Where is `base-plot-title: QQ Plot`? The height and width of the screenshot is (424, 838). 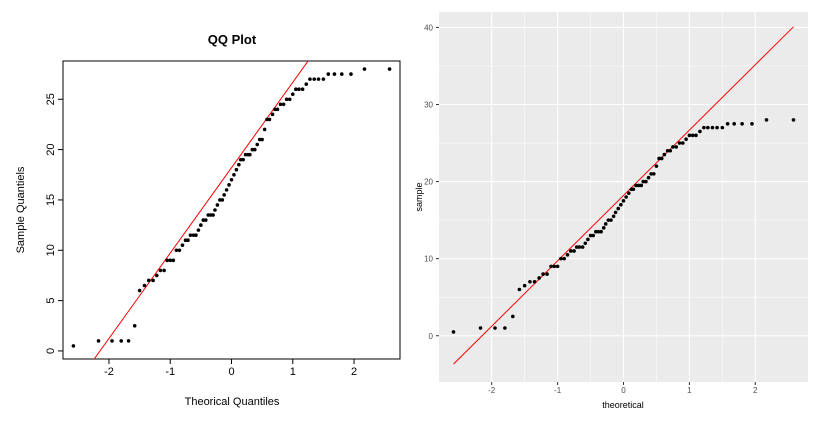 base-plot-title: QQ Plot is located at coordinates (232, 39).